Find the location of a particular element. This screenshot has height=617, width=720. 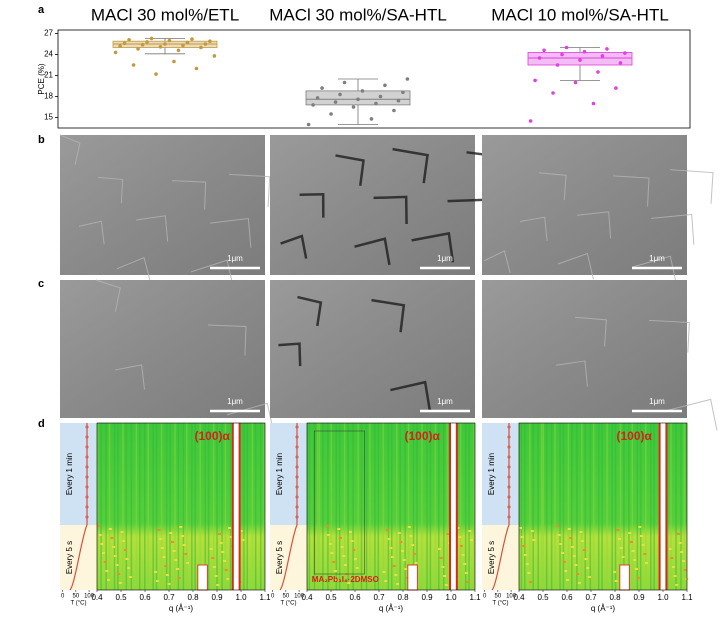

slow-region is located at coordinates (288, 474).